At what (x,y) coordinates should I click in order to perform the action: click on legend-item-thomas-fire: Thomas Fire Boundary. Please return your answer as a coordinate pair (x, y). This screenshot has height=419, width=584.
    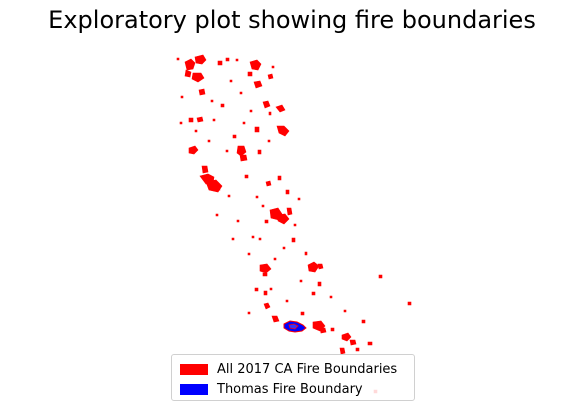
    Looking at the image, I should click on (267, 389).